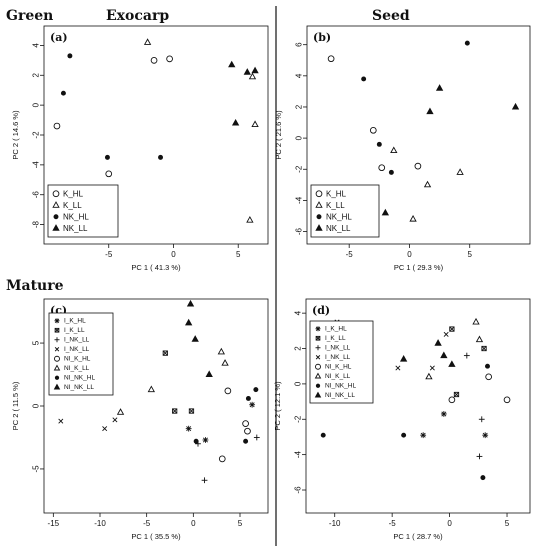 This screenshot has width=547, height=550. What do you see at coordinates (100, 523) in the screenshot?
I see `x-tick-label: -10` at bounding box center [100, 523].